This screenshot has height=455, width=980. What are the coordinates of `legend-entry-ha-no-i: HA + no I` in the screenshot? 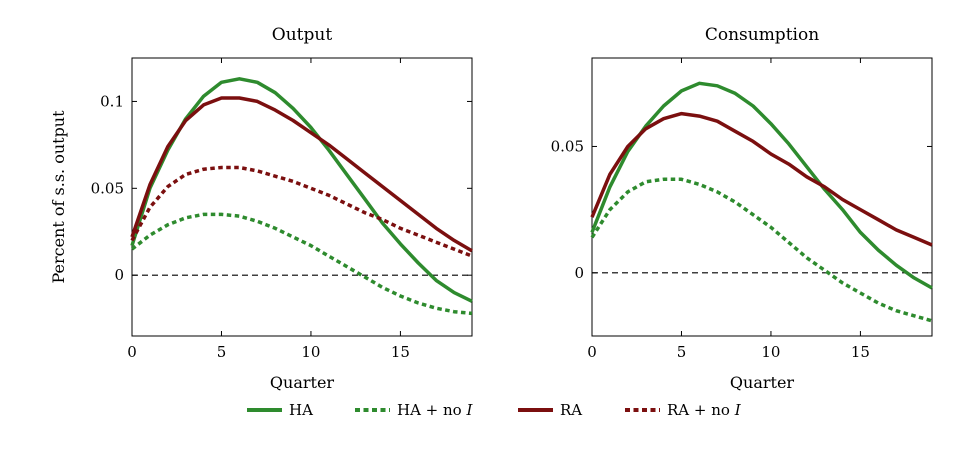 It's located at (414, 410).